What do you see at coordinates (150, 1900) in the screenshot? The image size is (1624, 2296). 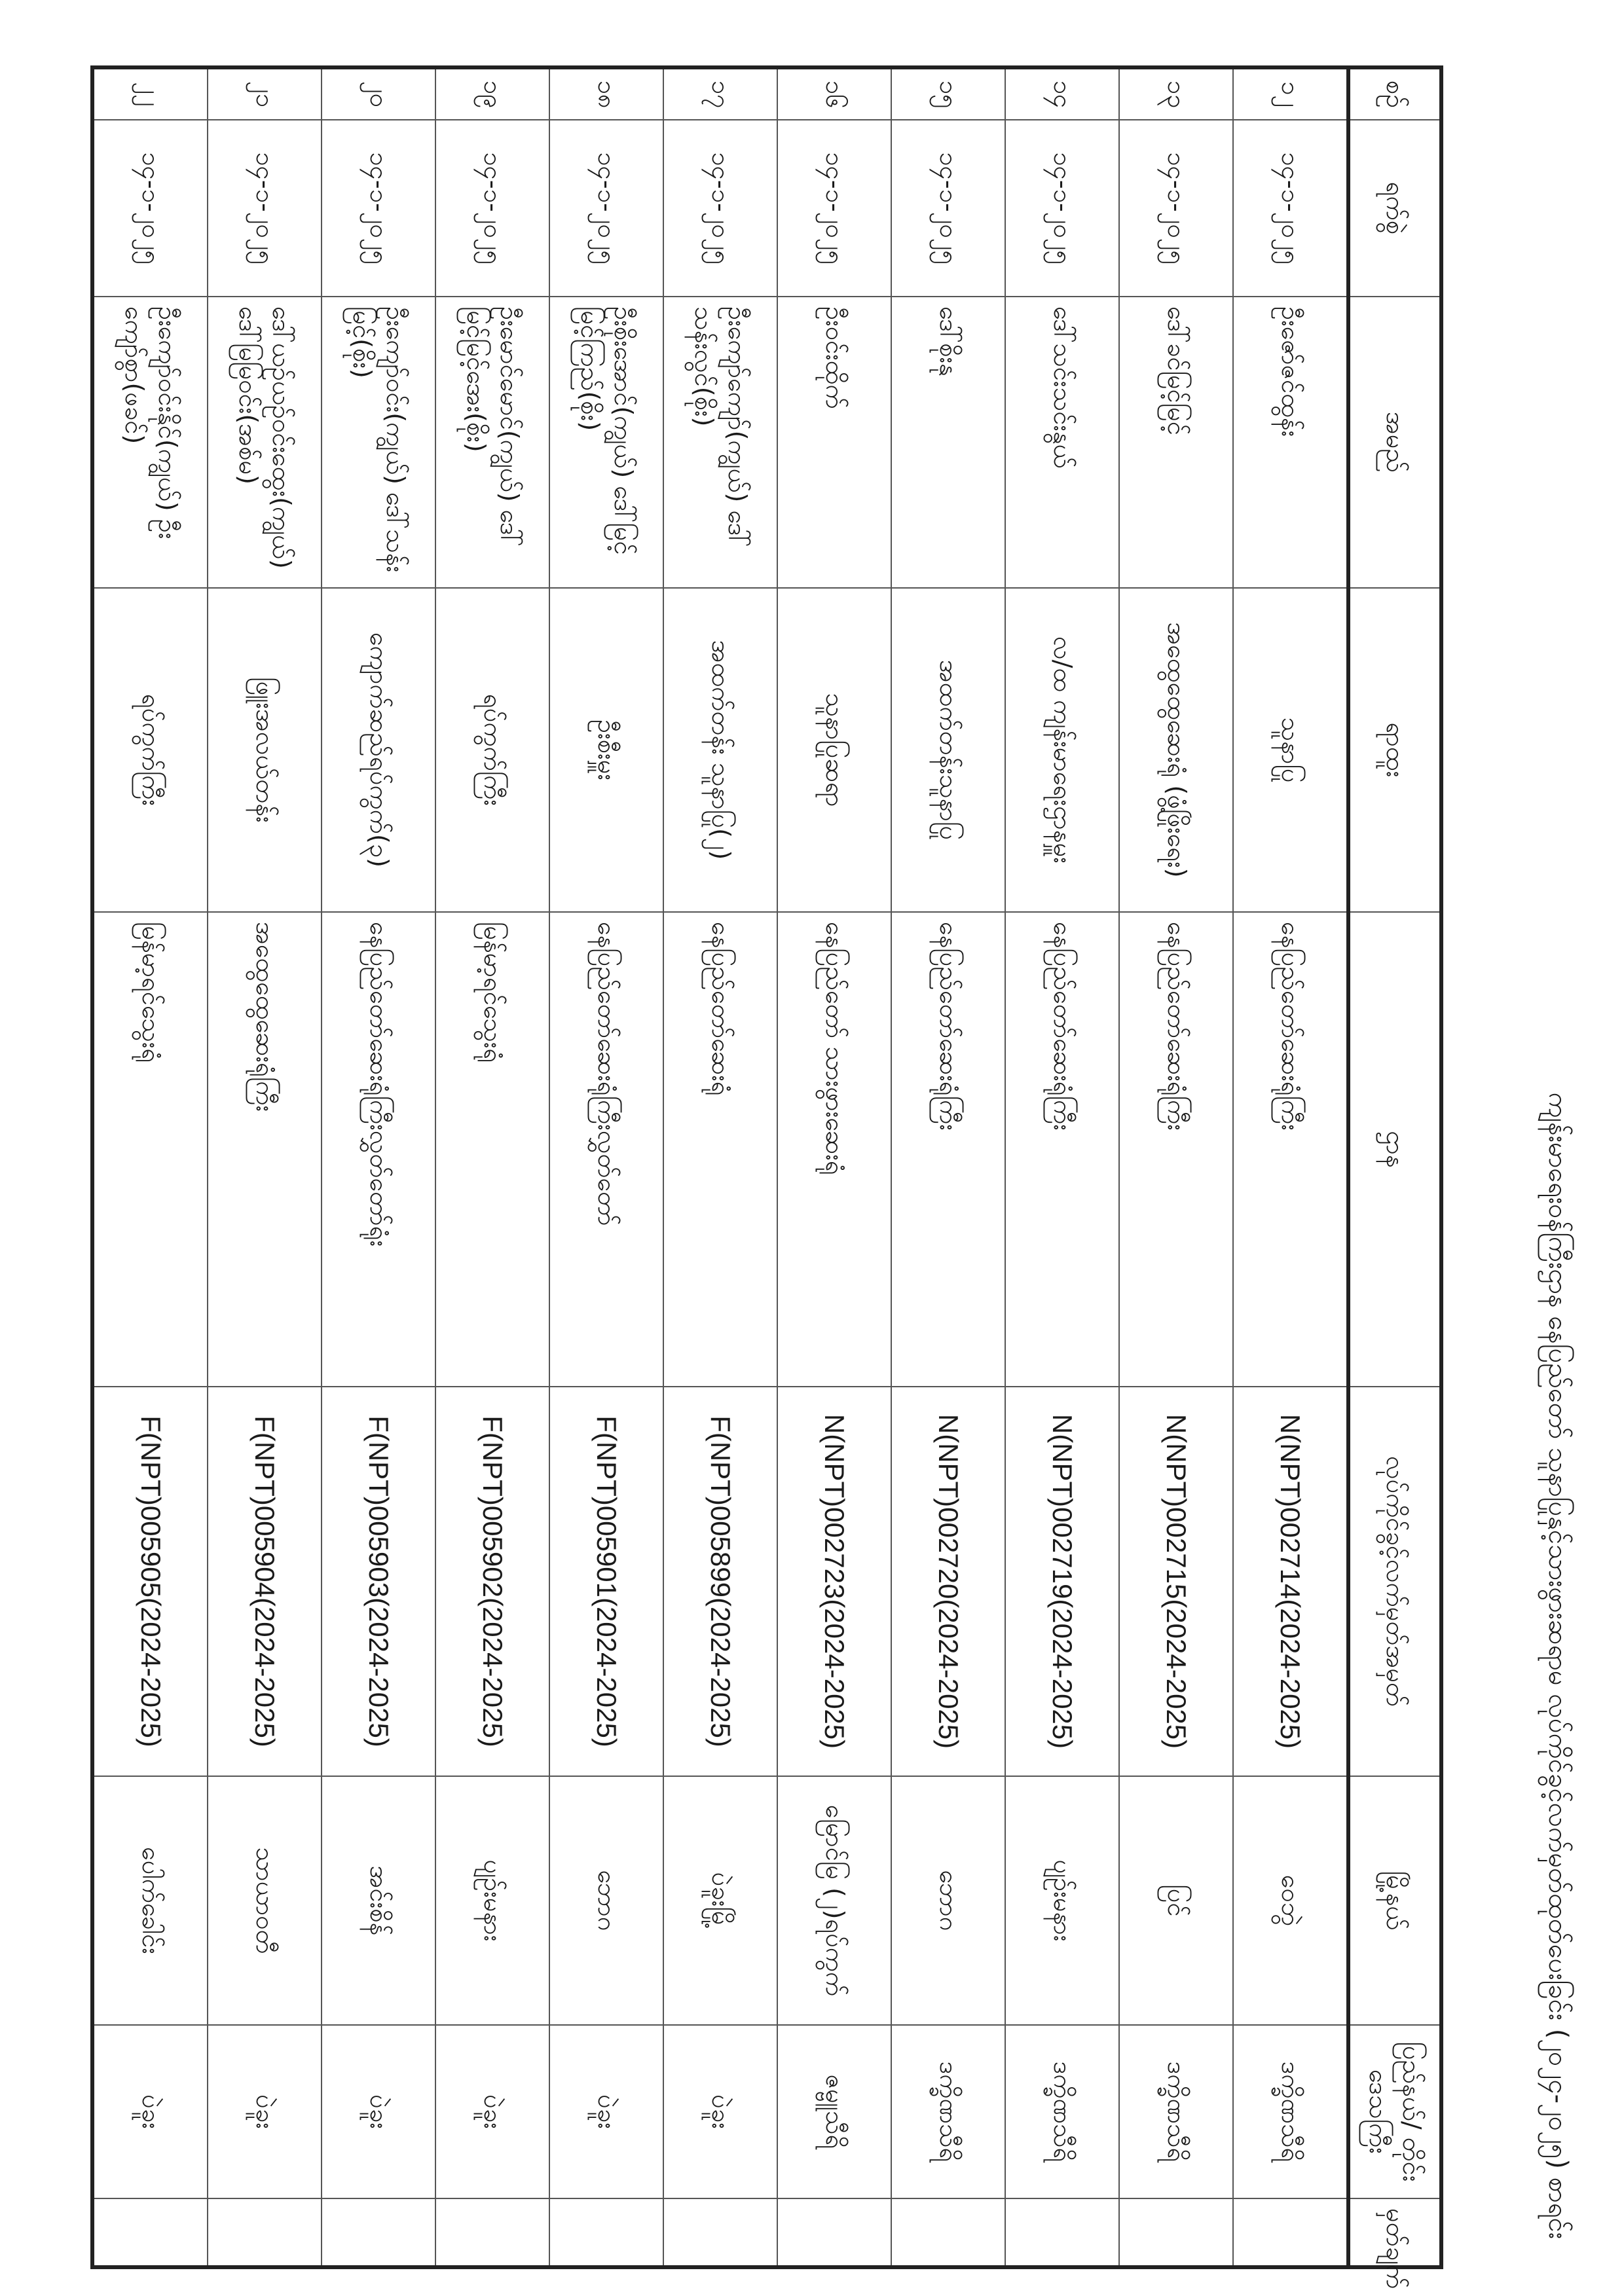 I see `cell-township: ပေါက်ခေါင်း` at bounding box center [150, 1900].